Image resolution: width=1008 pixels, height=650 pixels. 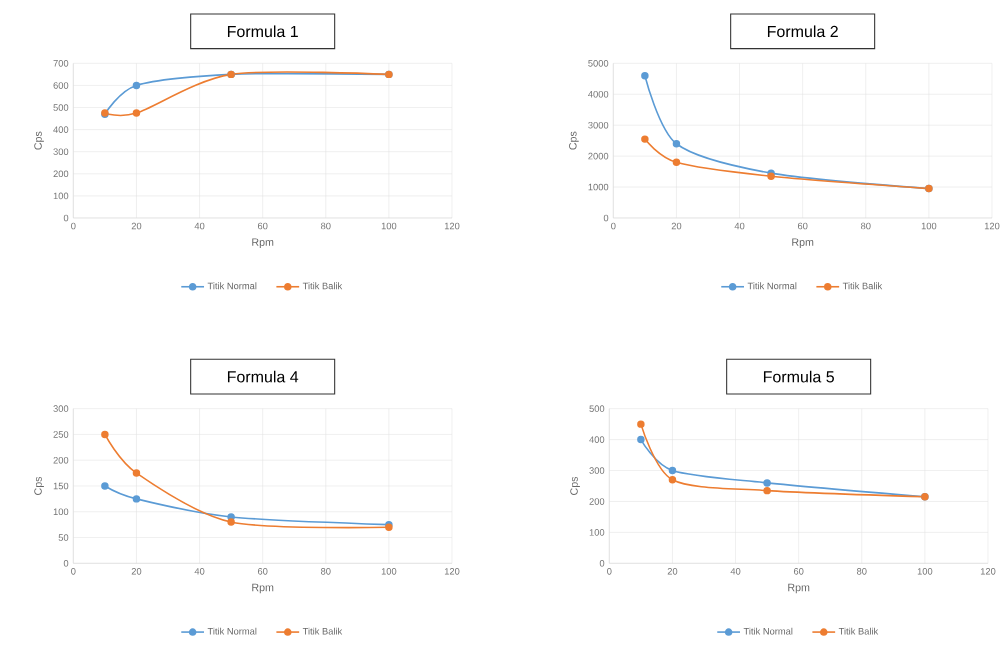 I want to click on y-tick-label: 2000, so click(x=598, y=156).